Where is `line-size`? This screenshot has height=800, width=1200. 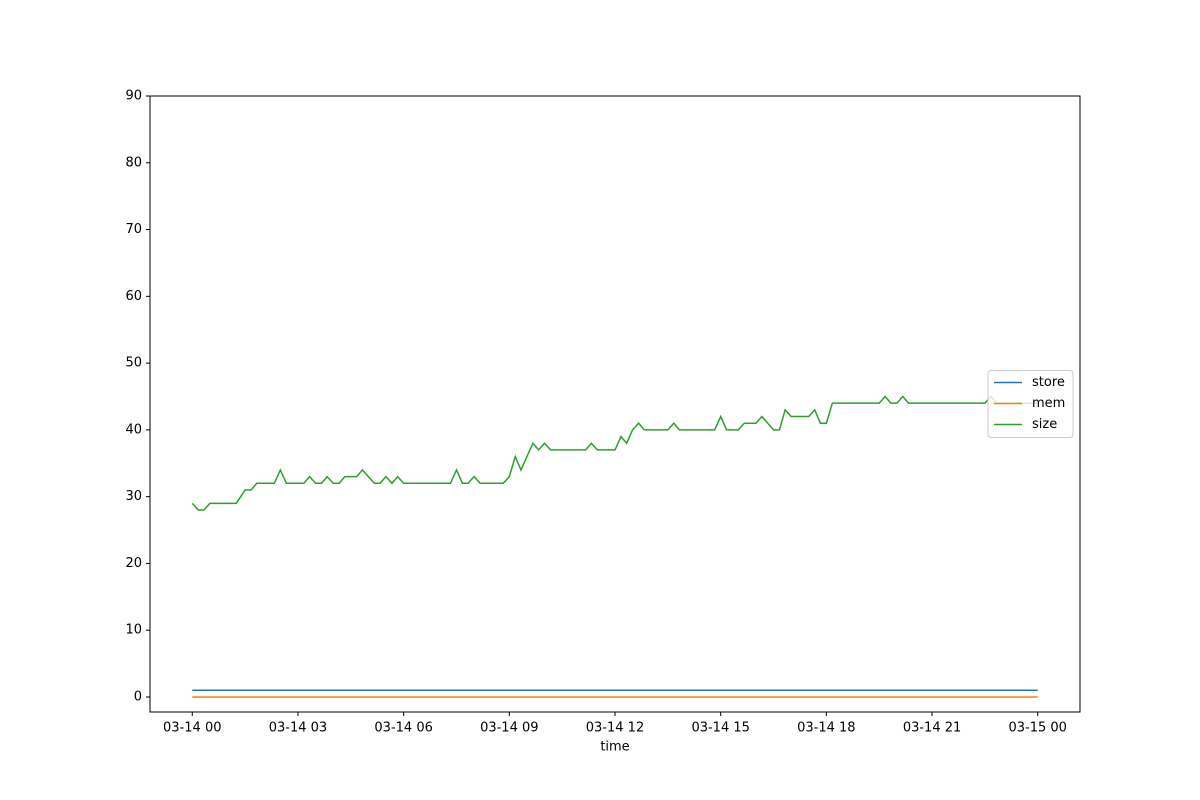 line-size is located at coordinates (614, 453).